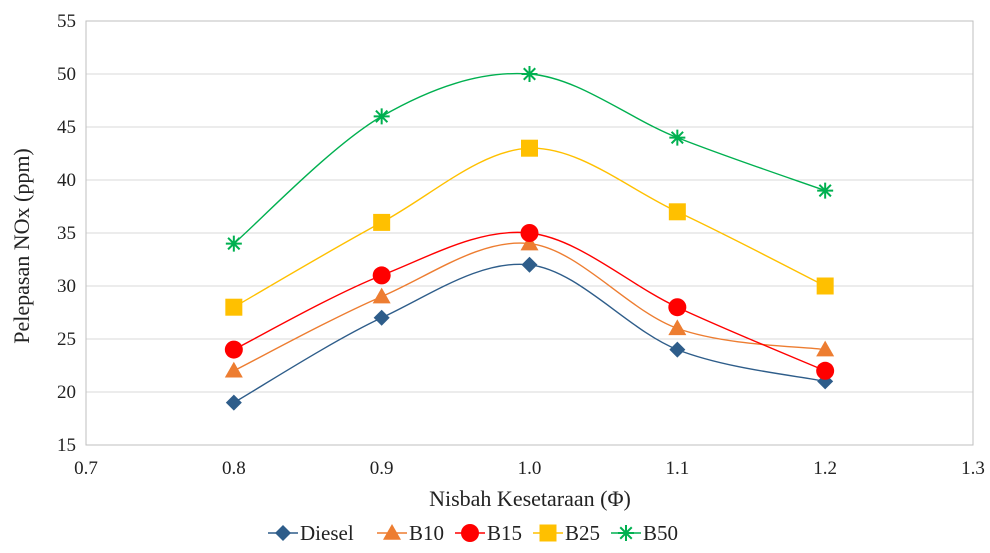 The image size is (990, 553). I want to click on legend-label: B50, so click(660, 533).